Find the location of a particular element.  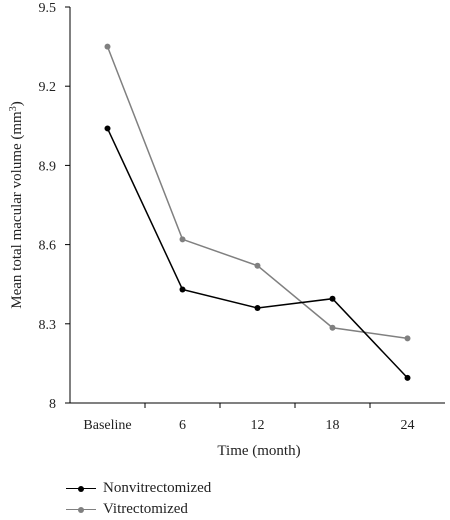

x-tick-label: 24 is located at coordinates (408, 425).